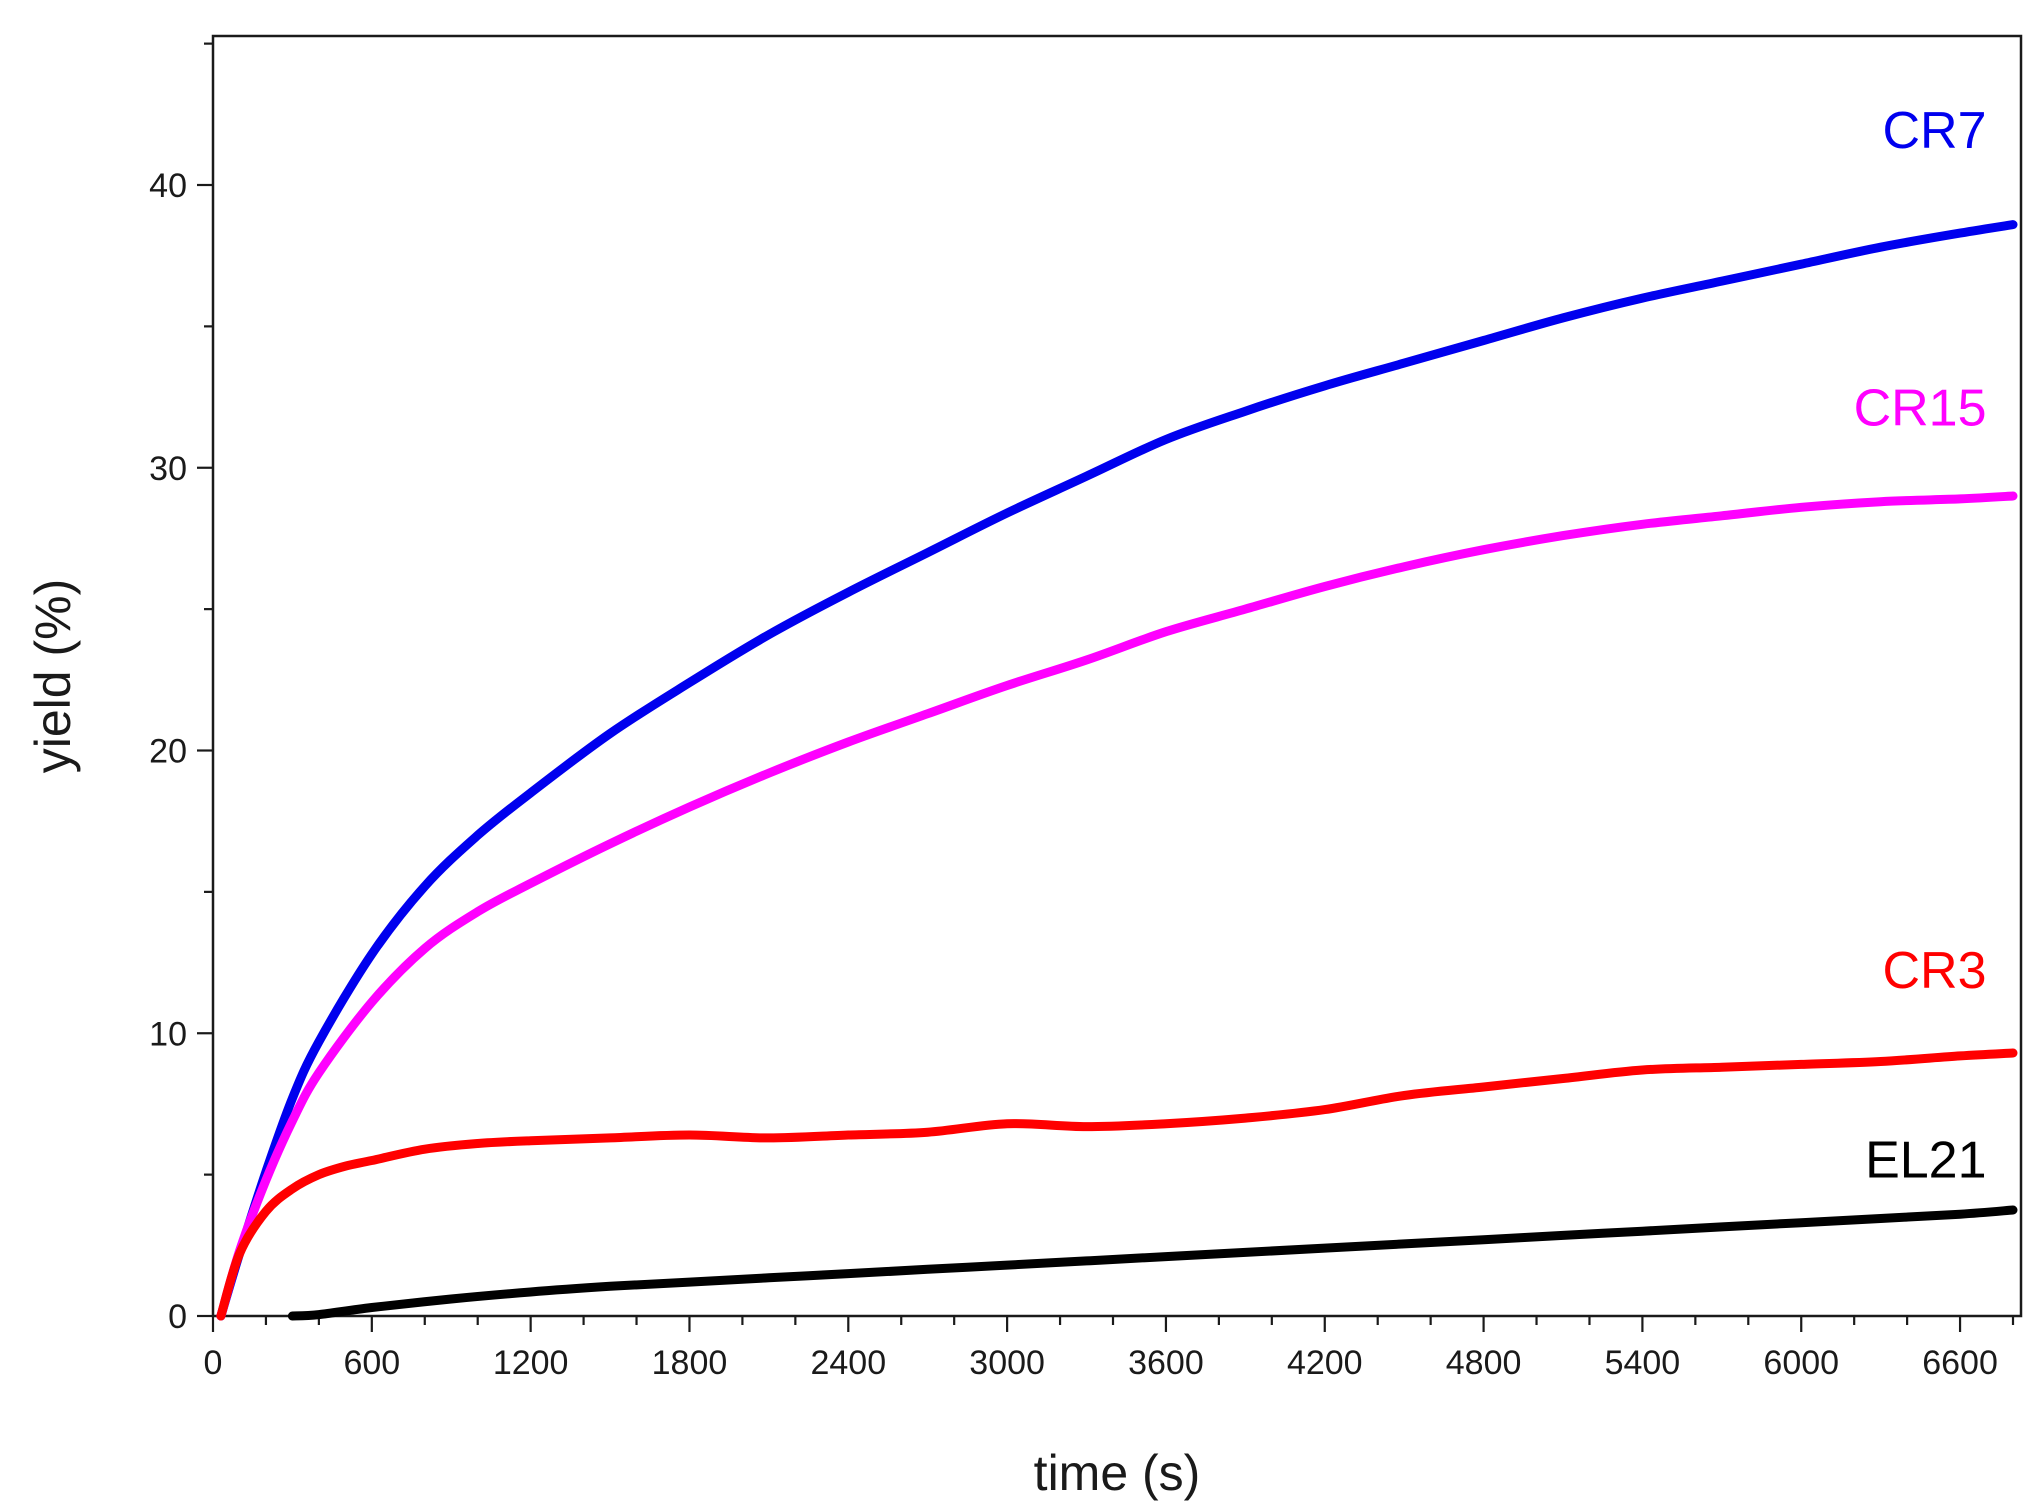 Image resolution: width=2037 pixels, height=1506 pixels. What do you see at coordinates (168, 186) in the screenshot?
I see `y-tick-label: 40` at bounding box center [168, 186].